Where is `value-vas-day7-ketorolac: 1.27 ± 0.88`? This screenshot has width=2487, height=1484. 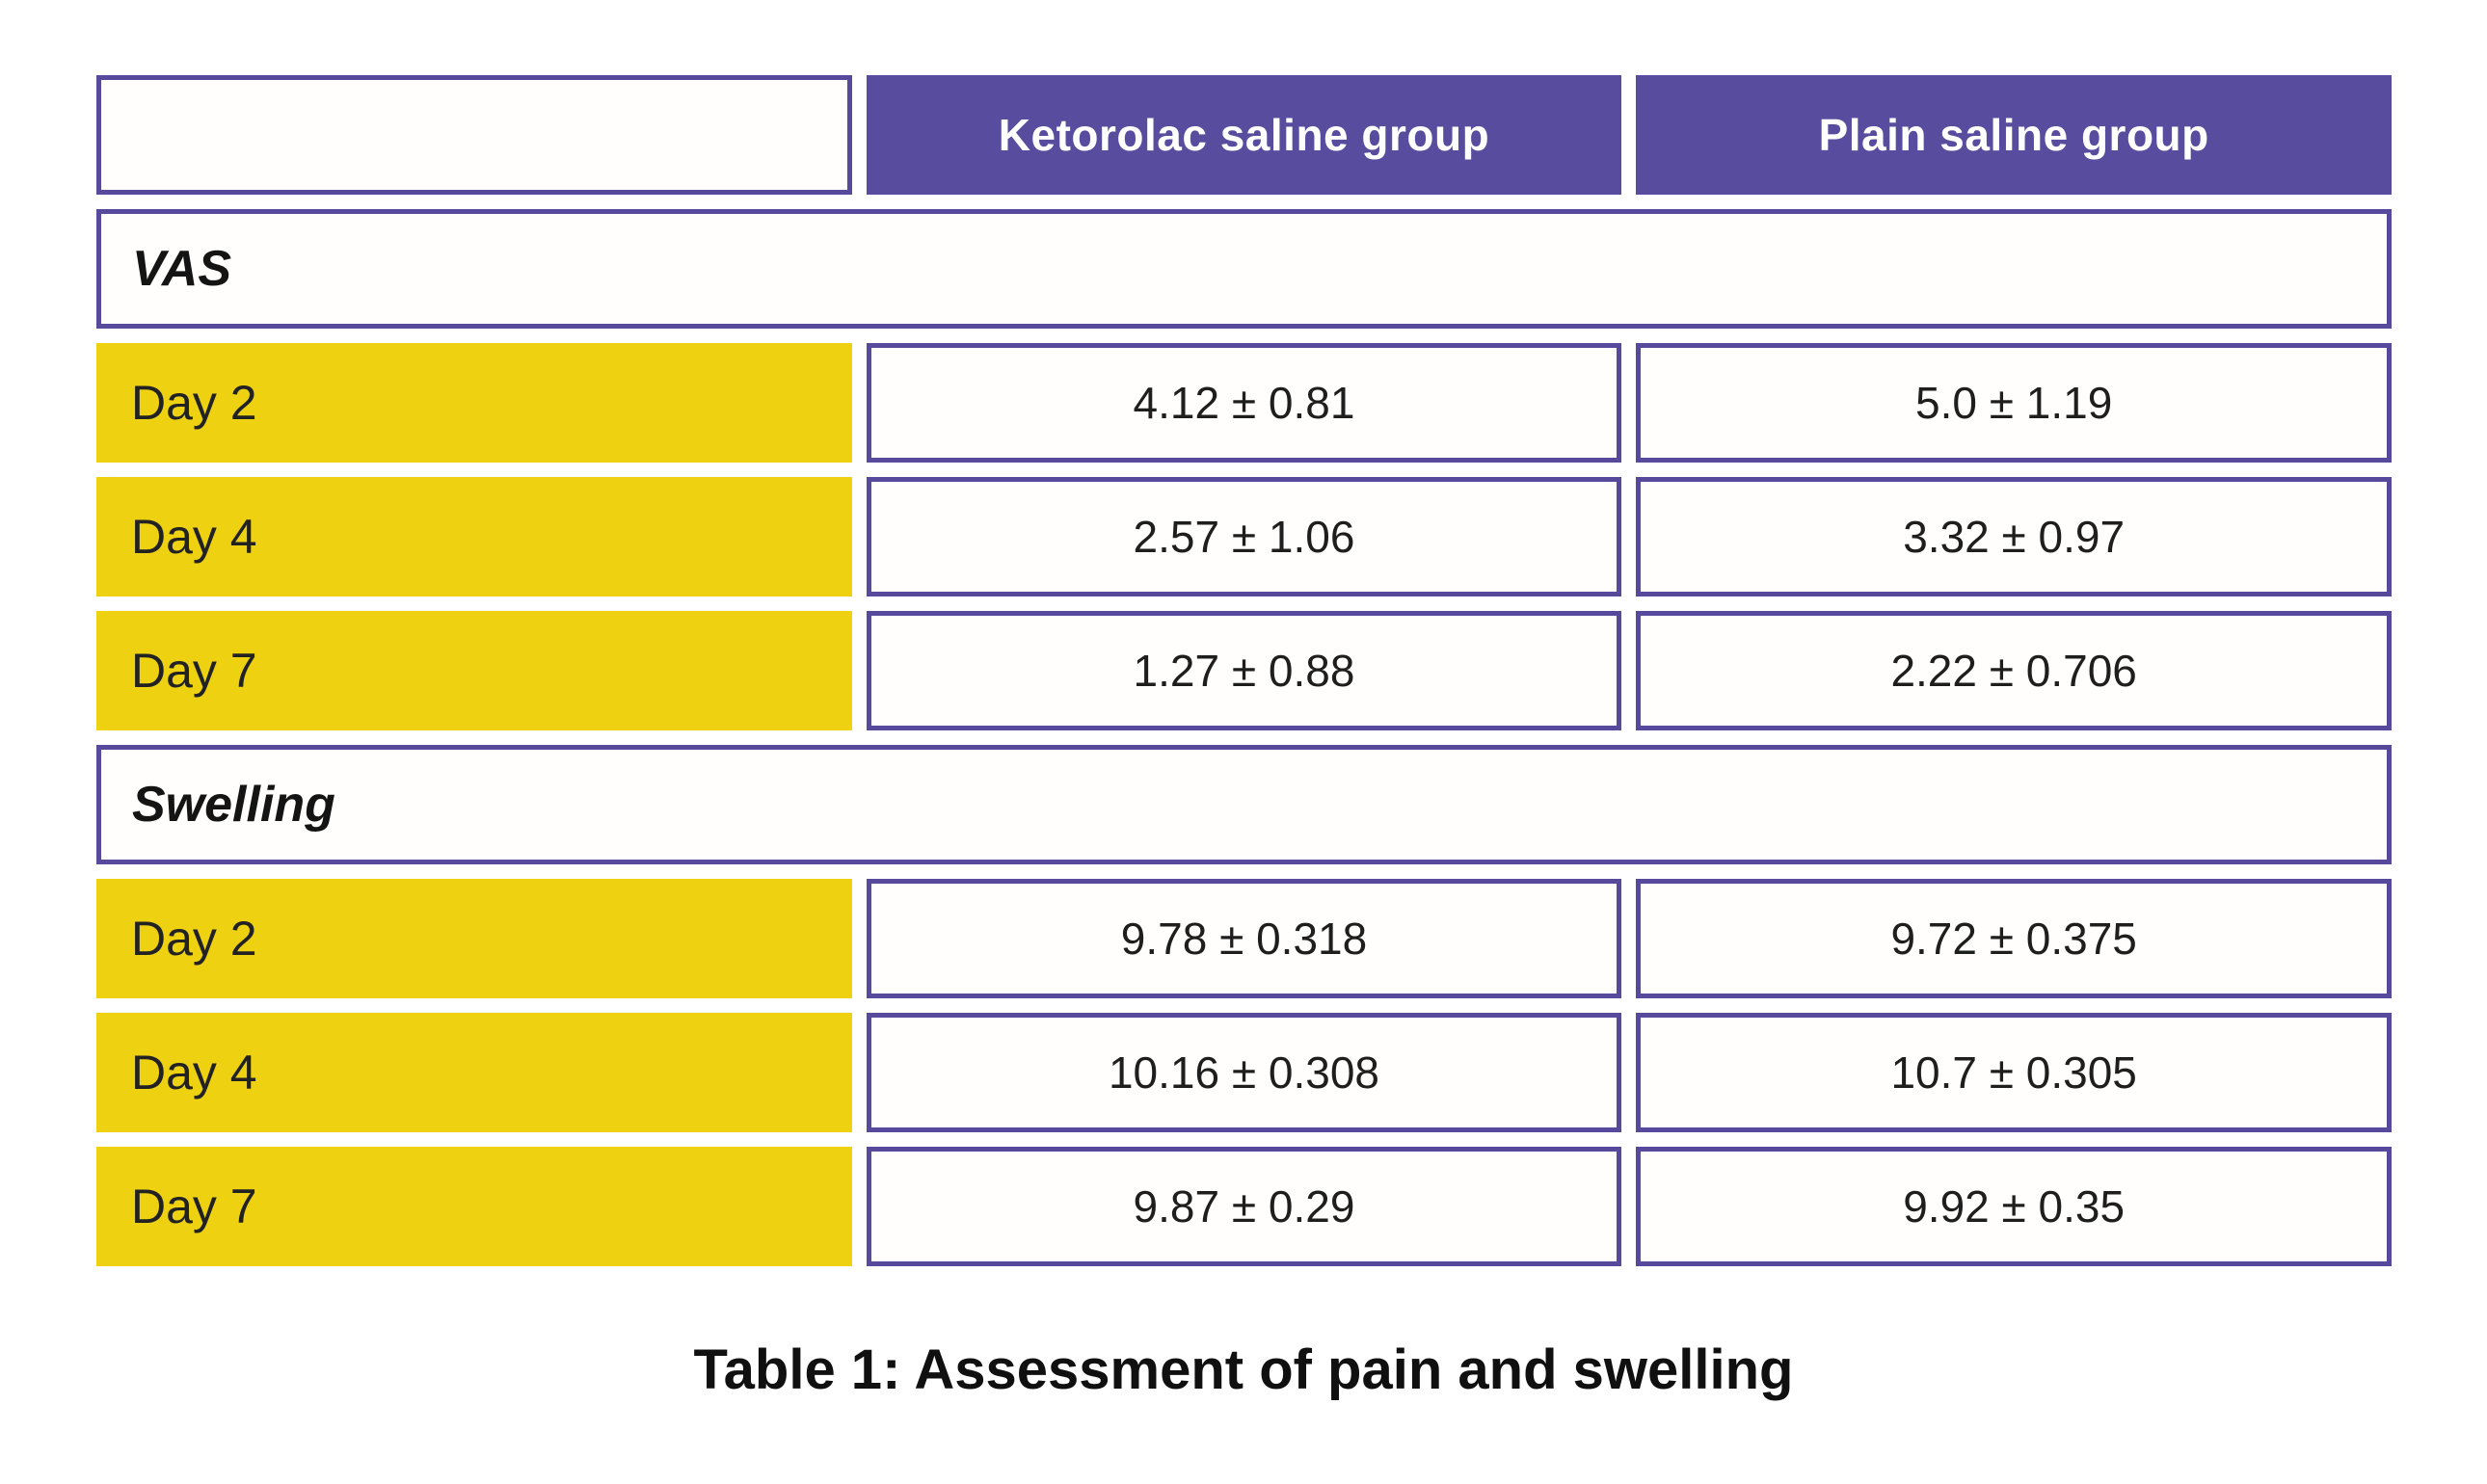 value-vas-day7-ketorolac: 1.27 ± 0.88 is located at coordinates (1244, 670).